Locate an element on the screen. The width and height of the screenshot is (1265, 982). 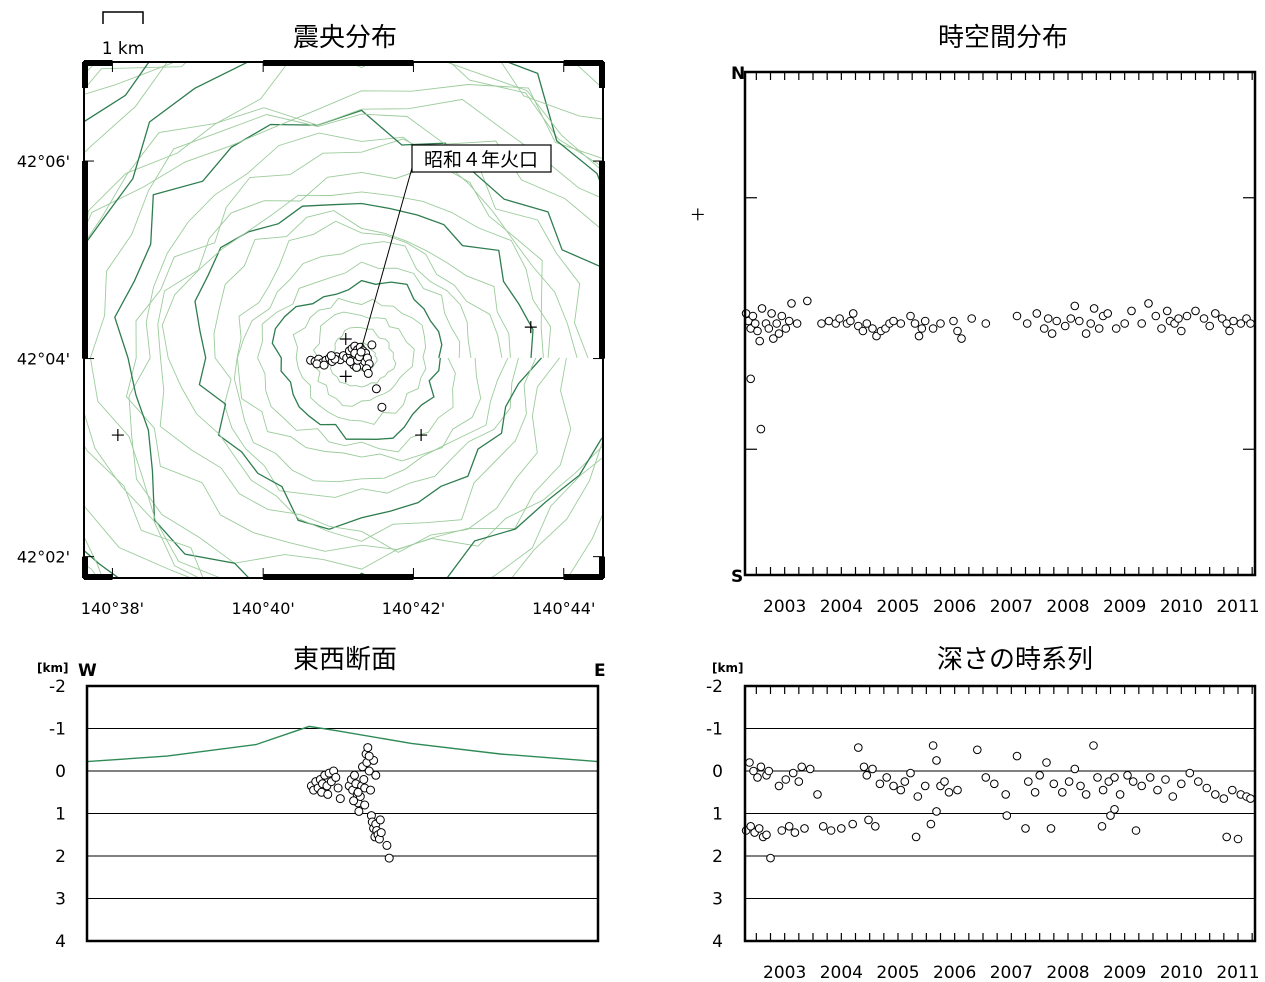
map-frame-bar-right is located at coordinates (602, 75).